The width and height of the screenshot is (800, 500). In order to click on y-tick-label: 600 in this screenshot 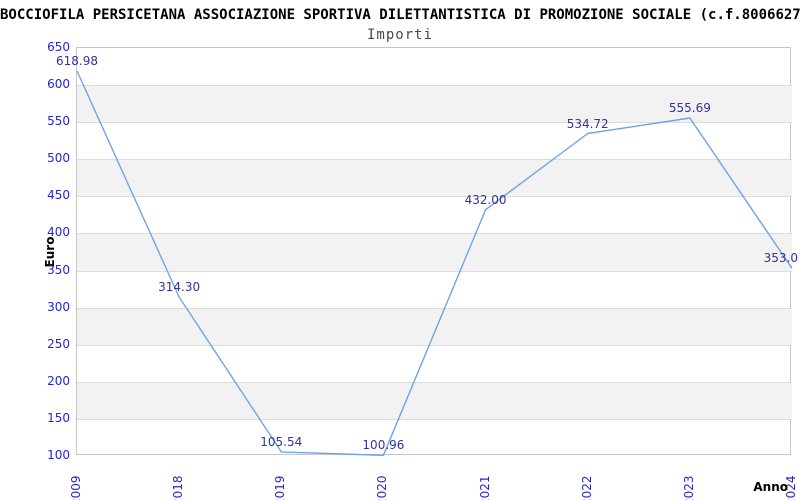, I will do `click(58, 84)`.